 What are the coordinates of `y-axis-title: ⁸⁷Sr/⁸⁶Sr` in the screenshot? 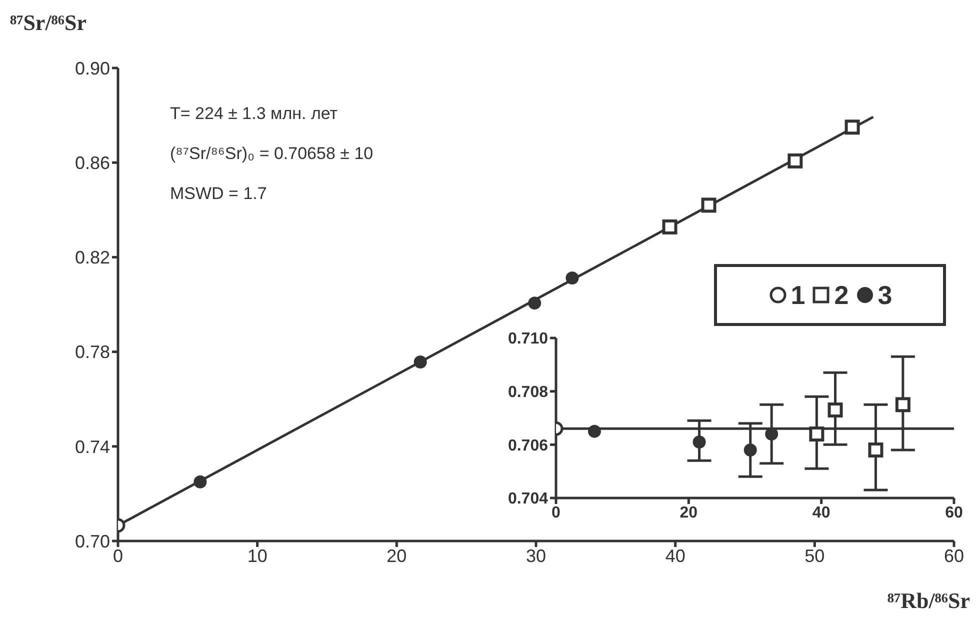 It's located at (48, 23).